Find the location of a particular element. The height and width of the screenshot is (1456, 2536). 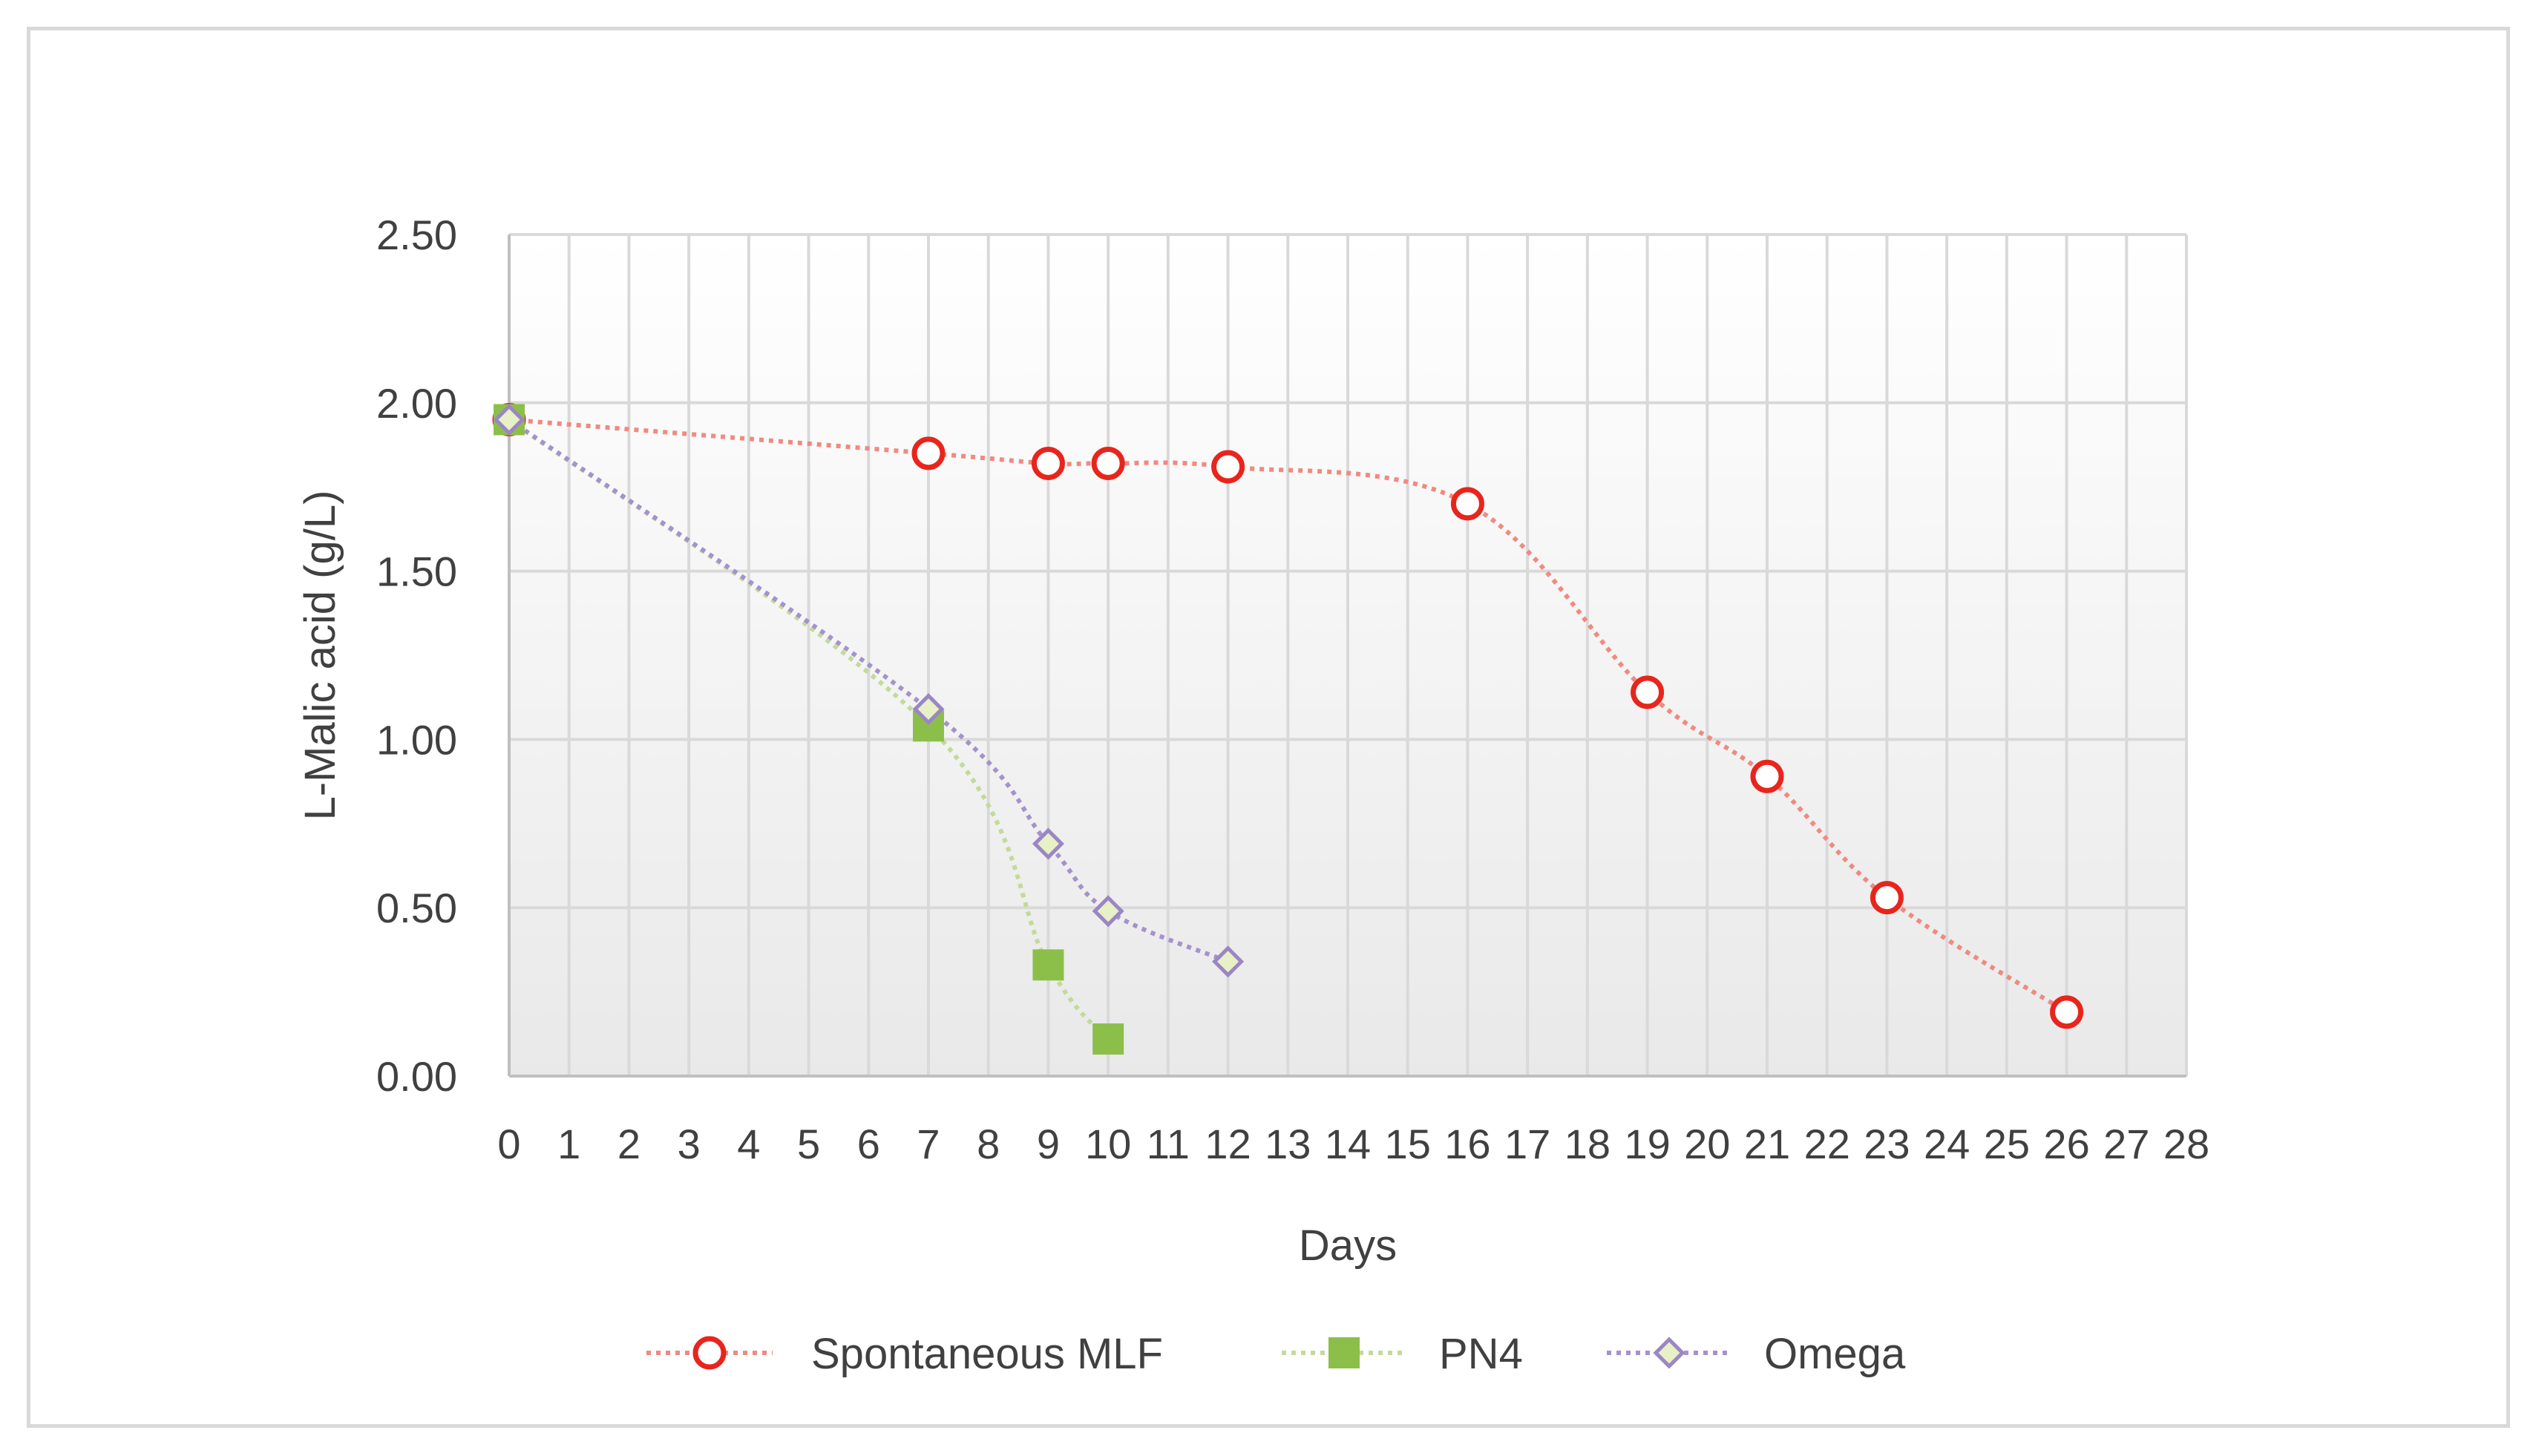

x-tick-label: 6 is located at coordinates (868, 1144).